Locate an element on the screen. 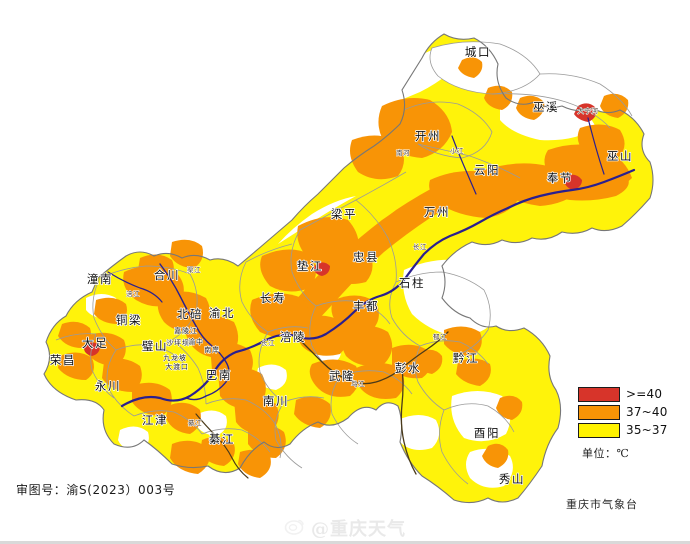 This screenshot has width=690, height=544. district-label-3: 九龙坡 is located at coordinates (174, 357).